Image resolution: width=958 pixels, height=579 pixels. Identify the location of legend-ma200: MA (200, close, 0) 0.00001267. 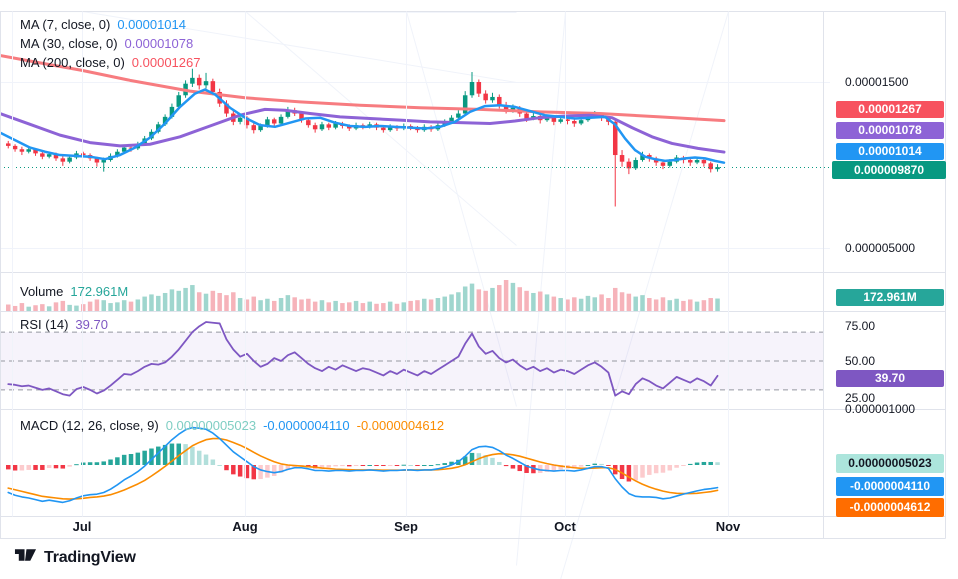
(110, 62).